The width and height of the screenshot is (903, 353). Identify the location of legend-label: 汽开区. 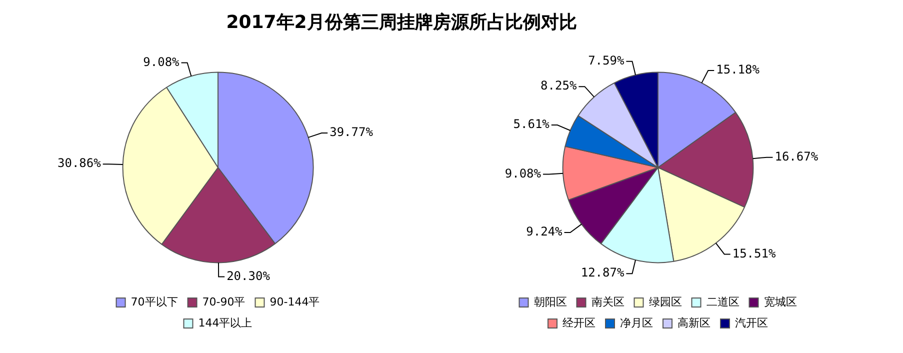
(751, 323).